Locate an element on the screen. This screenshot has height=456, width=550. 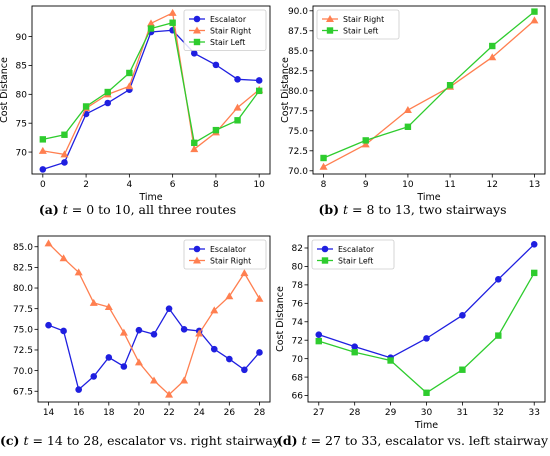
series-stair-right is located at coordinates (154, 318).